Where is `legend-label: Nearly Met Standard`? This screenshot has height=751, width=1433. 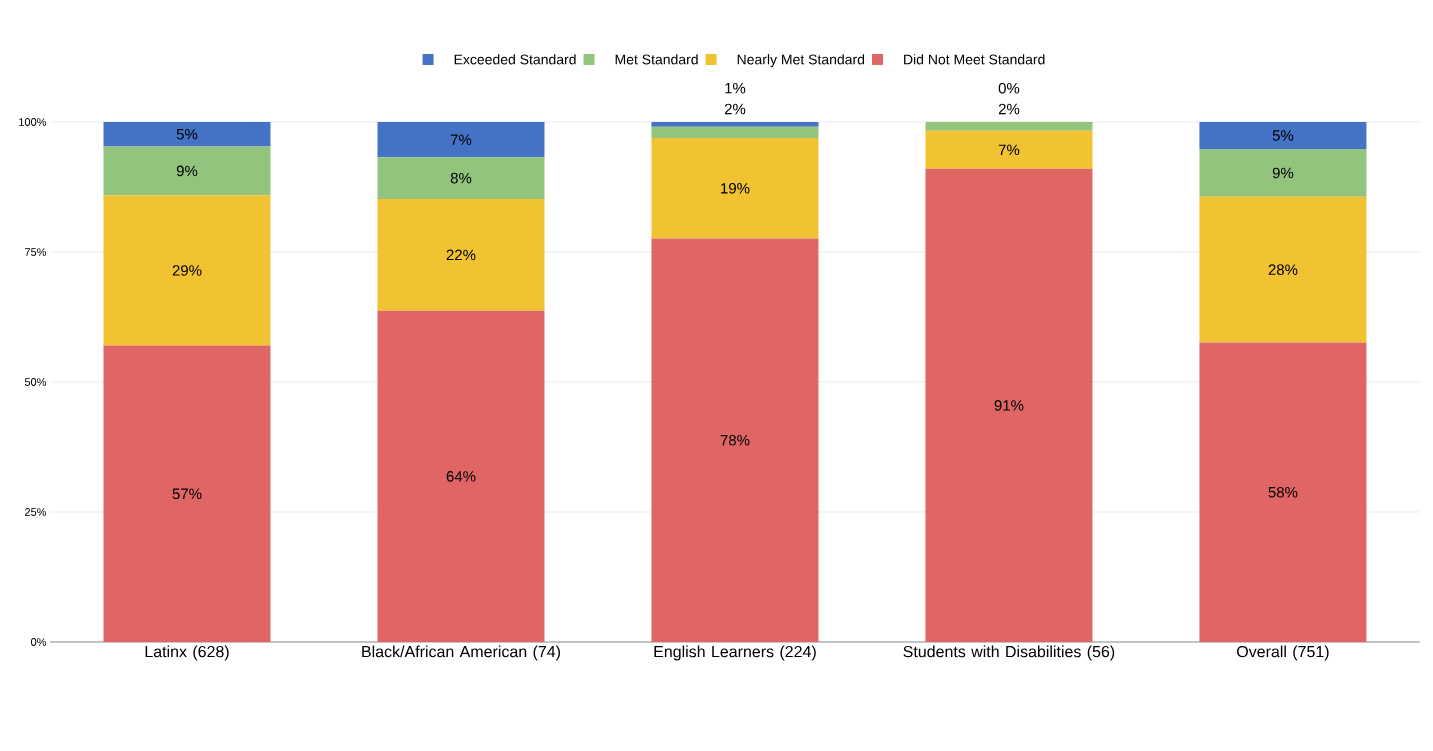 legend-label: Nearly Met Standard is located at coordinates (801, 61).